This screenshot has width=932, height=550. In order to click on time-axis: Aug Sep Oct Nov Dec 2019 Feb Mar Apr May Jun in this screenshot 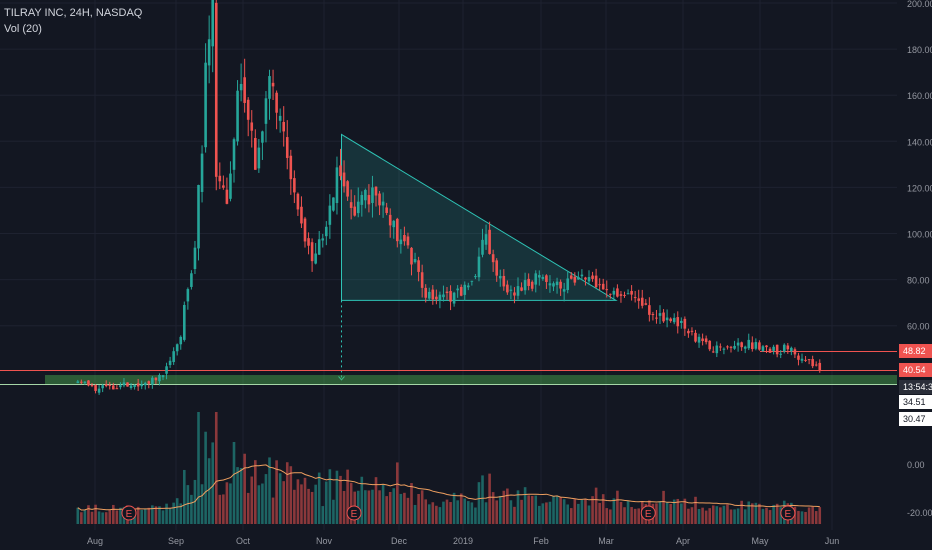, I will do `click(463, 541)`.